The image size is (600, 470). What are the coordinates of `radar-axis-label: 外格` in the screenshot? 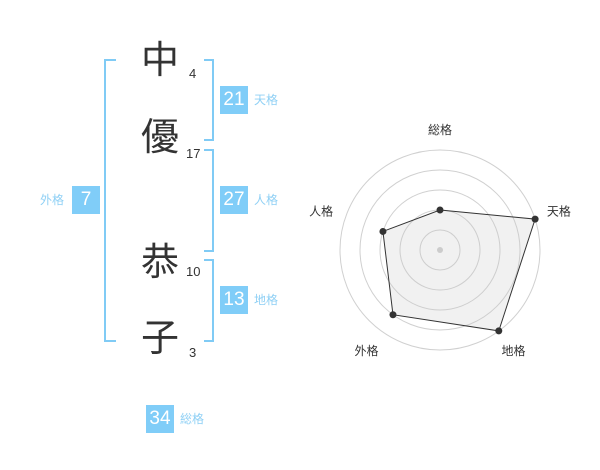 It's located at (367, 350).